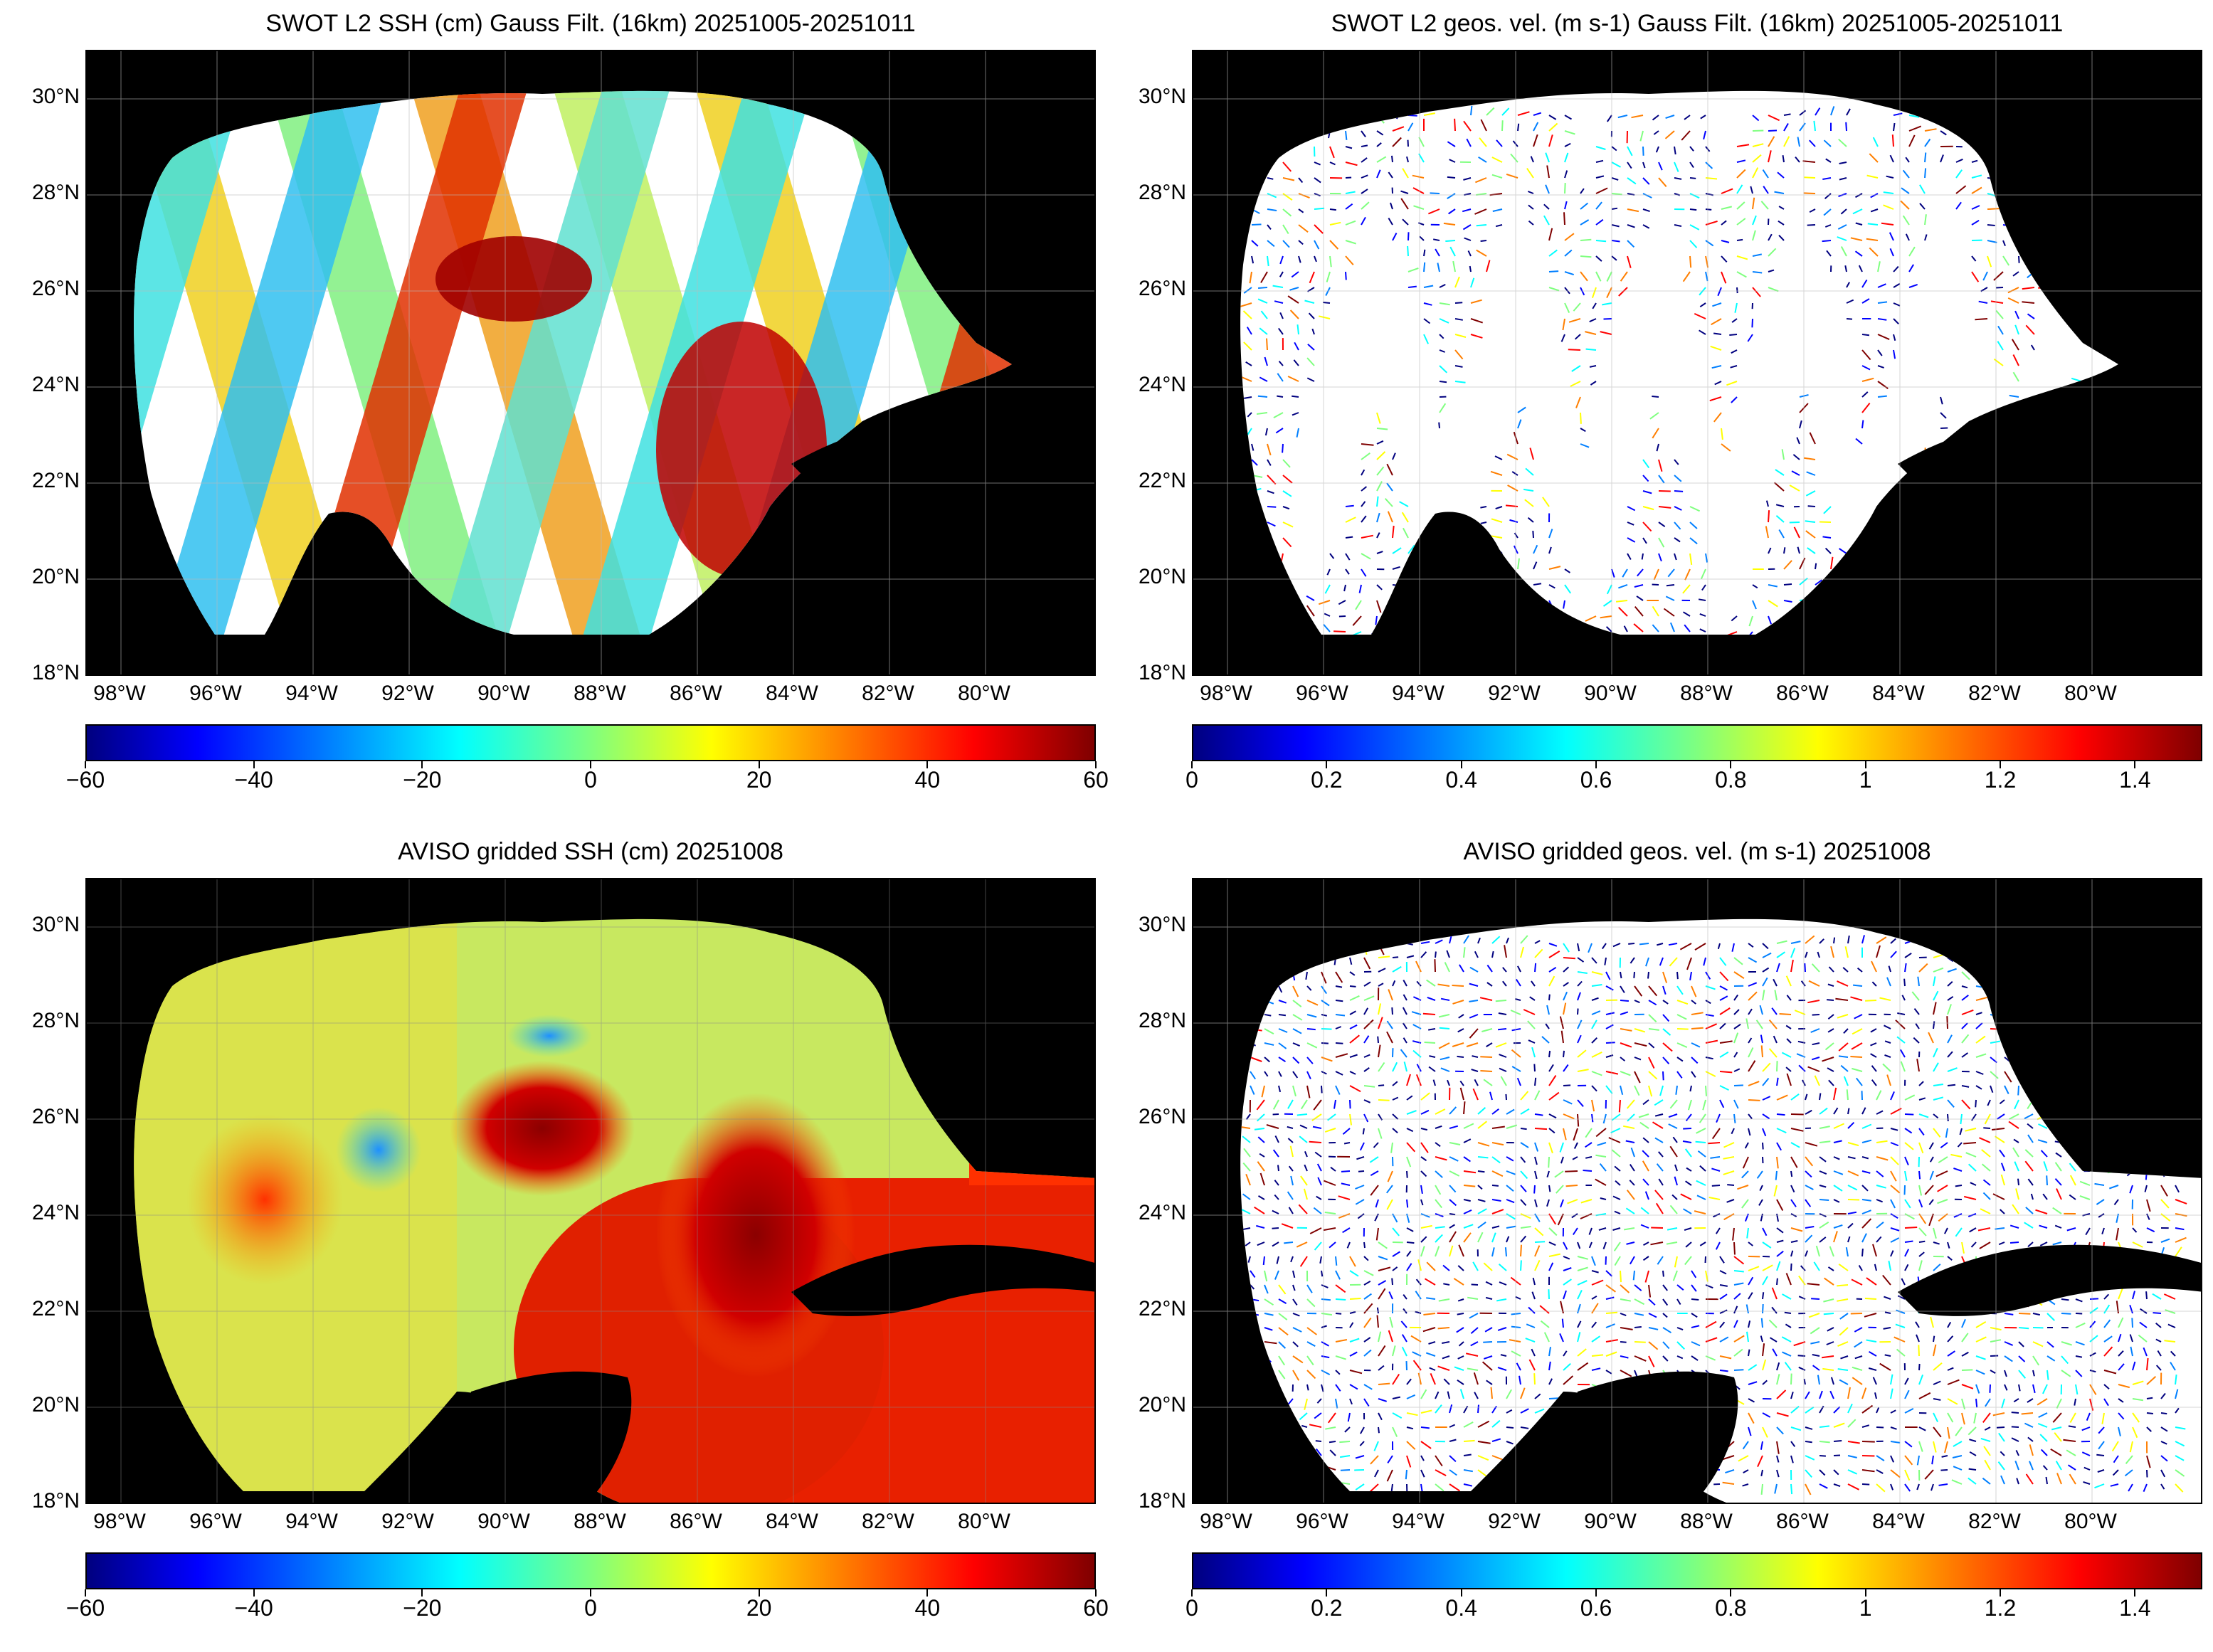  What do you see at coordinates (407, 1521) in the screenshot?
I see `lon-tick-label: 92°W` at bounding box center [407, 1521].